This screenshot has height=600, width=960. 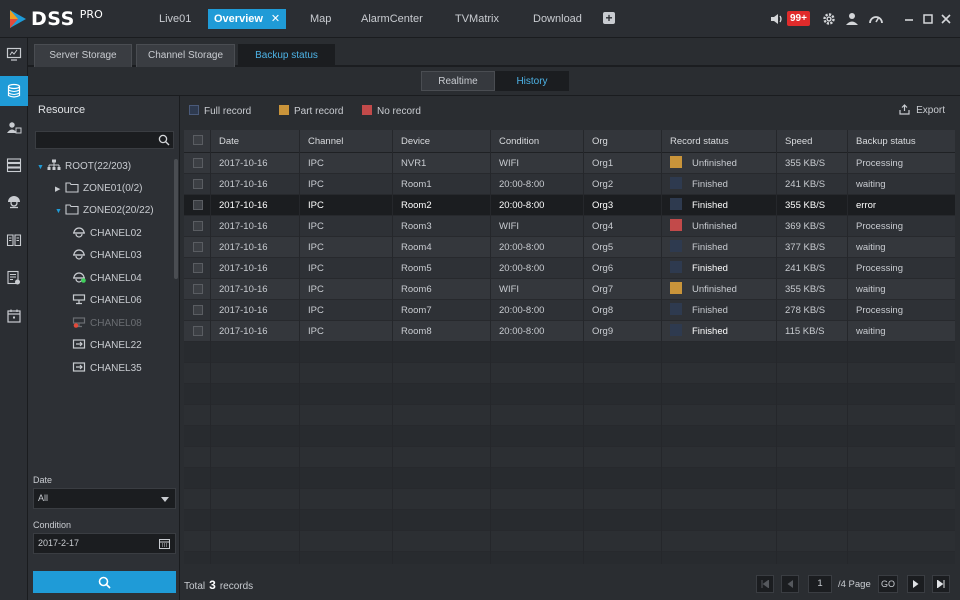 I want to click on tree-node-chanel35: CHANEL35, so click(x=107, y=369).